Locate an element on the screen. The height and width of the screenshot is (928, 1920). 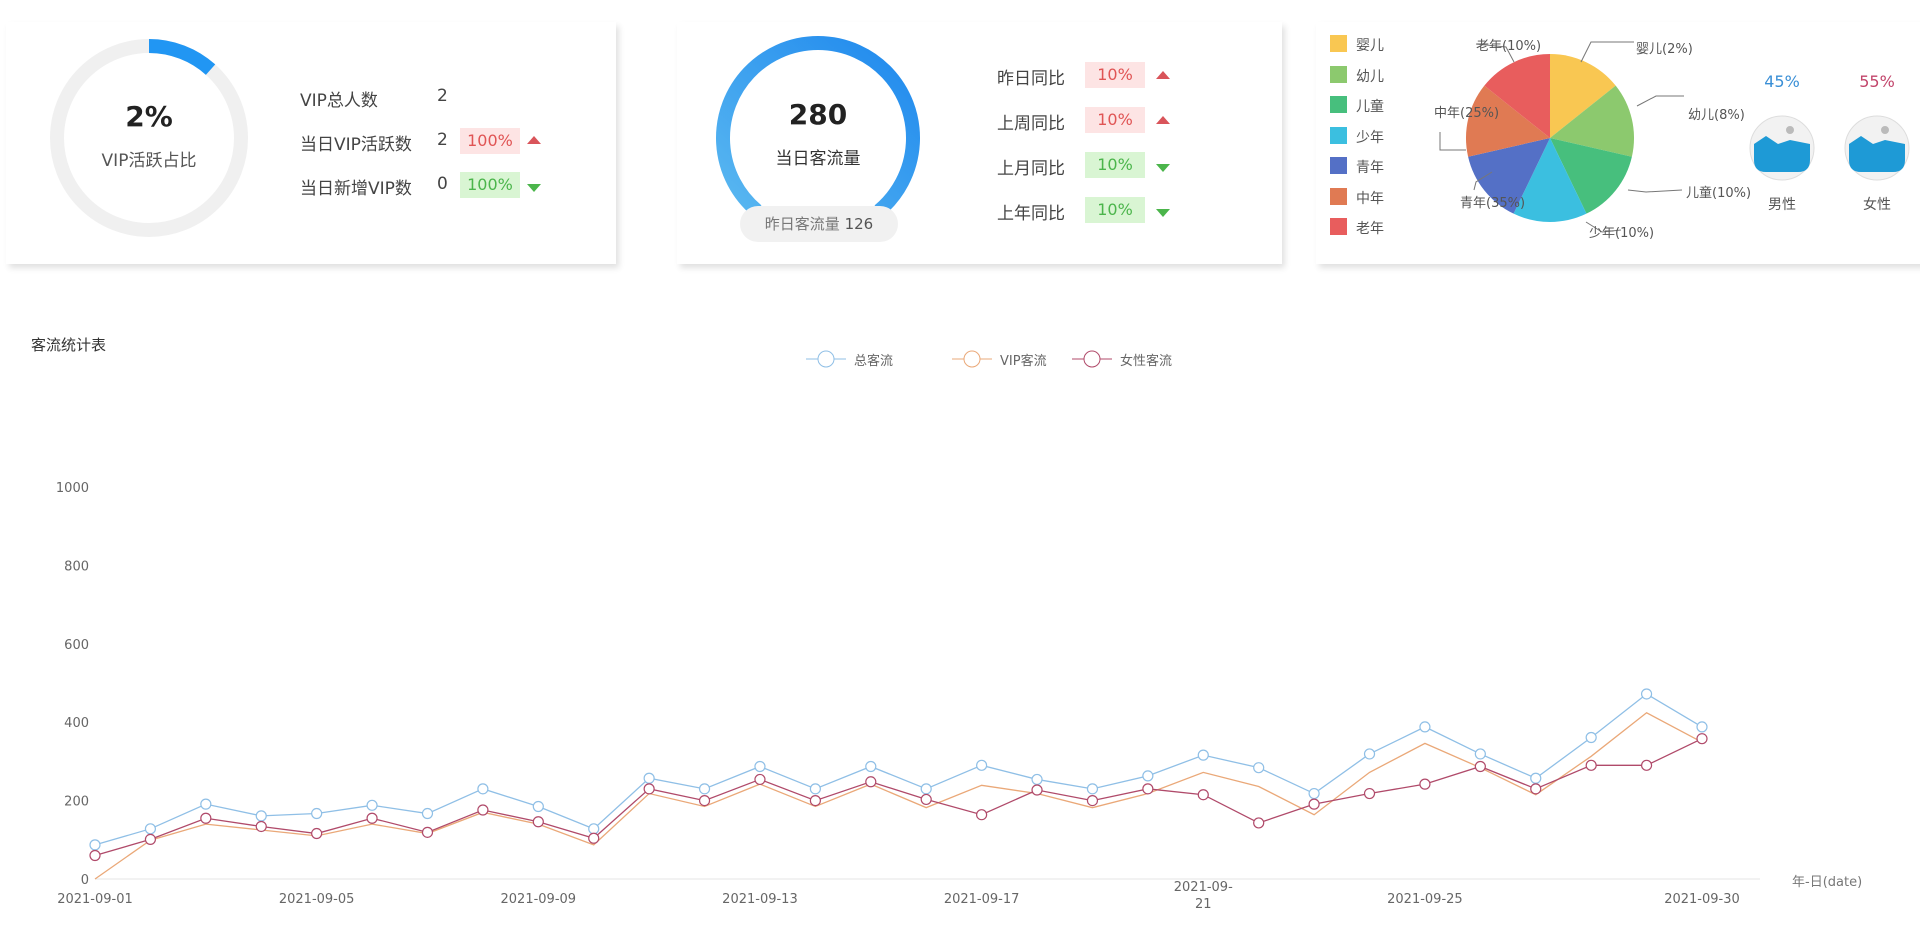
legend-label: 中年 is located at coordinates (1370, 198).